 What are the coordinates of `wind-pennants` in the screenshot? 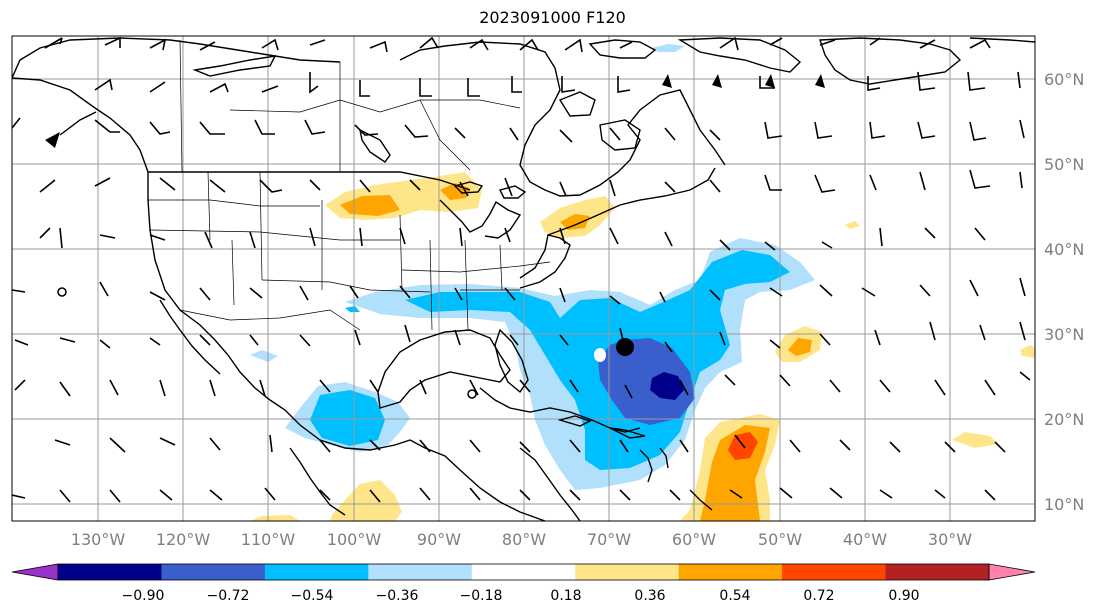 It's located at (435, 111).